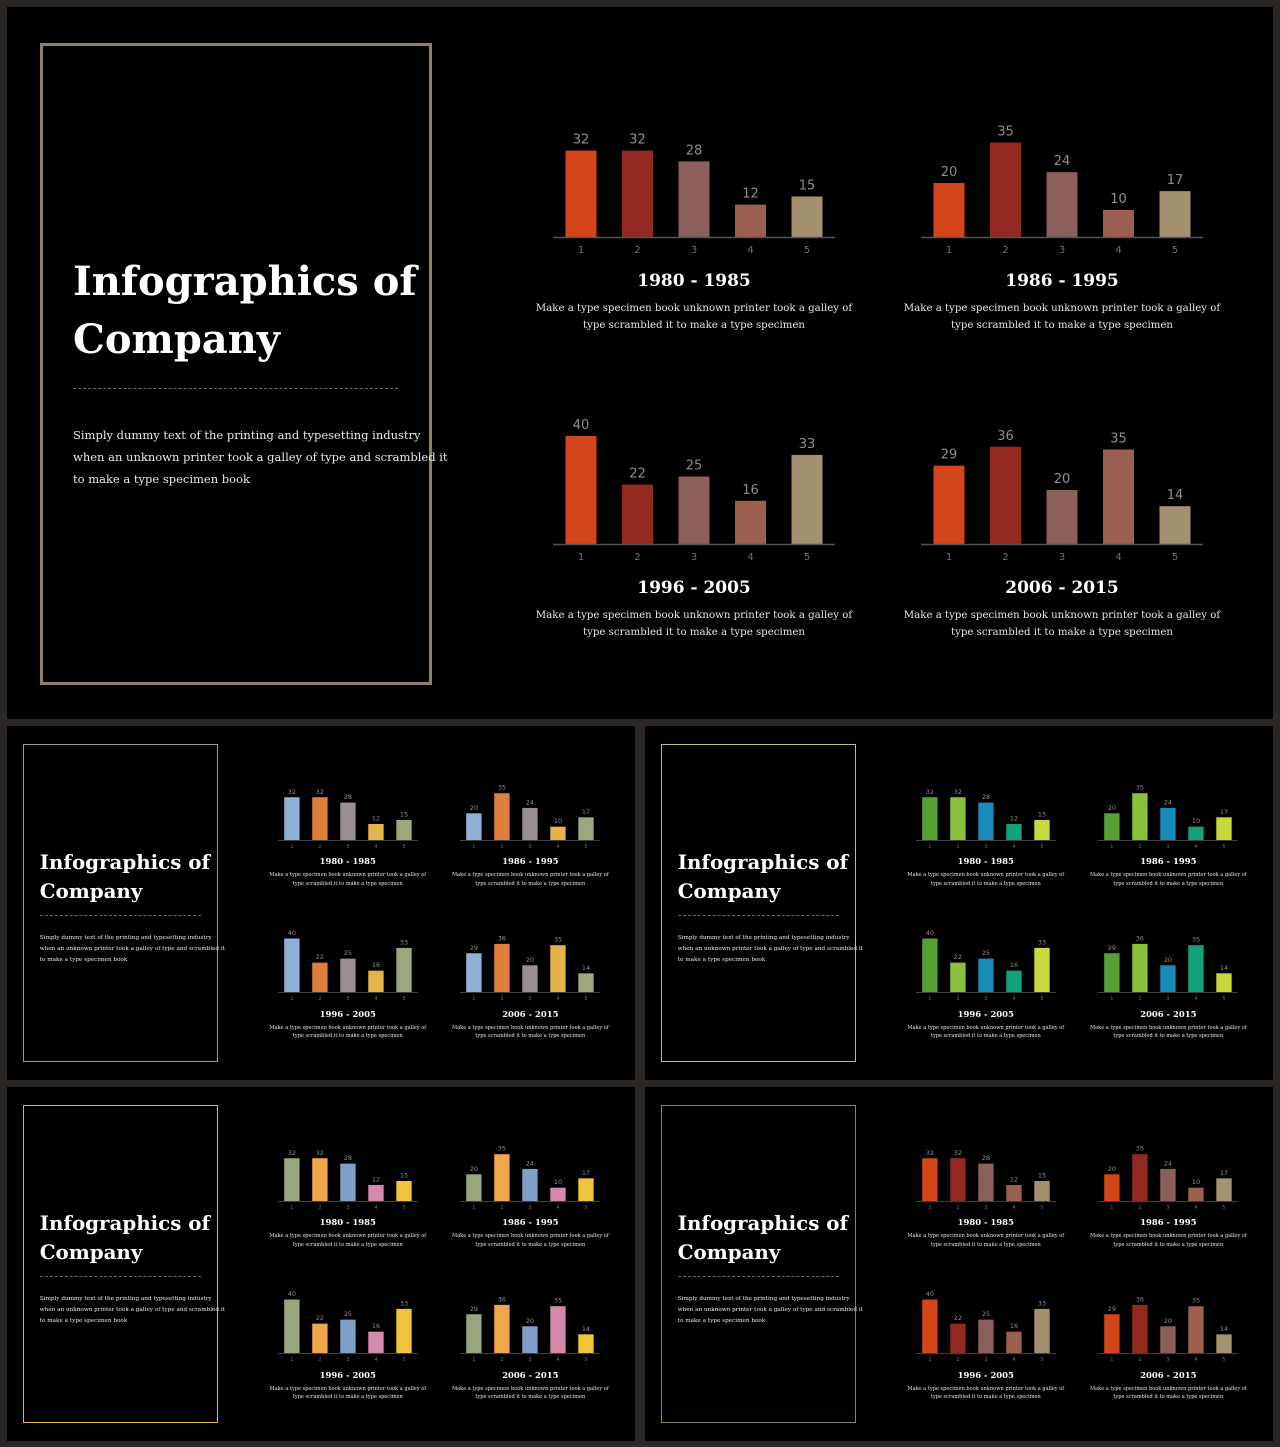 The width and height of the screenshot is (1280, 1447). I want to click on bar-value-label: 36, so click(502, 939).